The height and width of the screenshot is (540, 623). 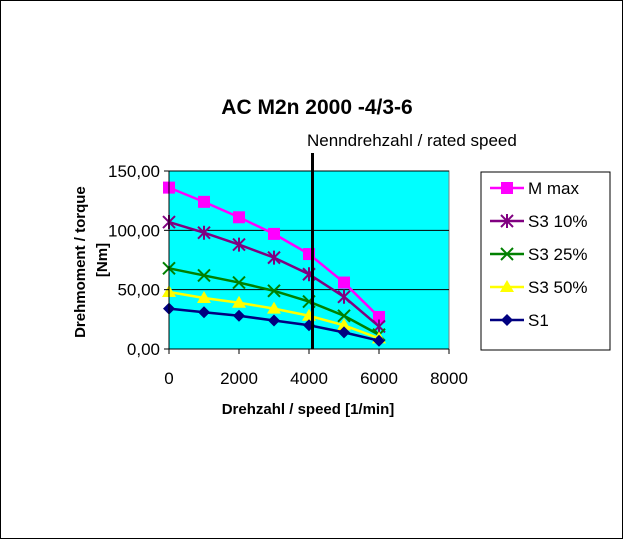 I want to click on chart-title: AC M2n 2000 -4/3-6, so click(x=316, y=107).